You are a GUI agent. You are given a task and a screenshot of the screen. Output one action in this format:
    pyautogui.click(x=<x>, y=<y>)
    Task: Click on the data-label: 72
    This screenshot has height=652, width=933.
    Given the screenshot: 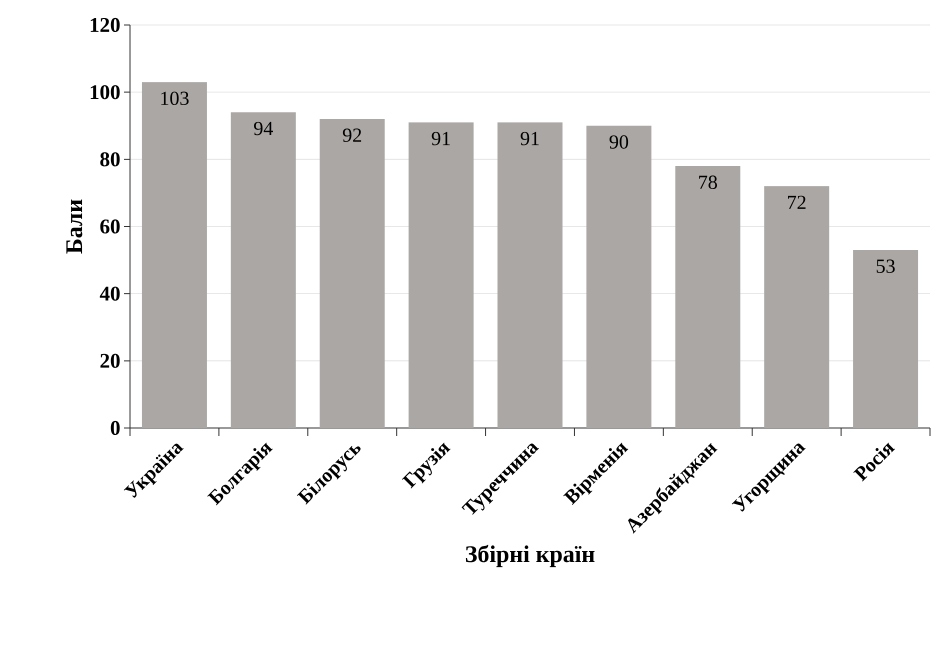 What is the action you would take?
    pyautogui.click(x=797, y=202)
    